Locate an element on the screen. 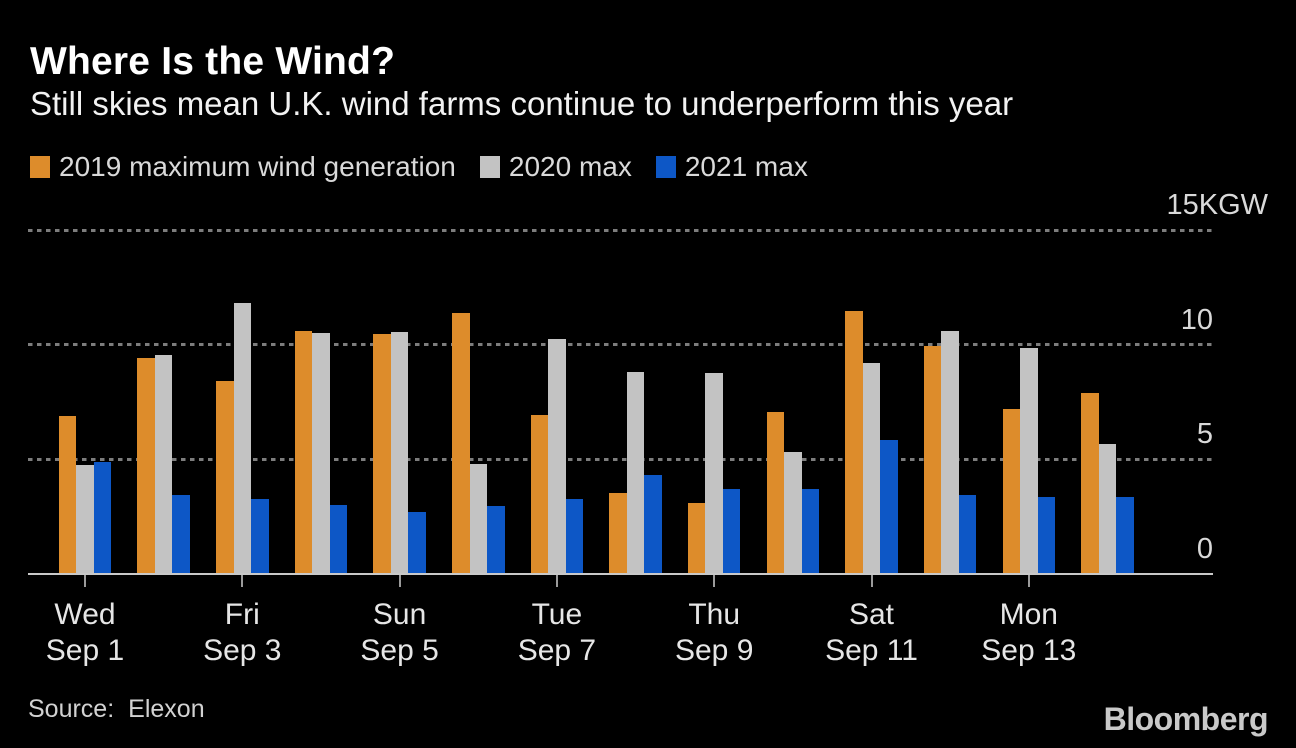 The height and width of the screenshot is (748, 1296). date-label: Sep 1 is located at coordinates (85, 650).